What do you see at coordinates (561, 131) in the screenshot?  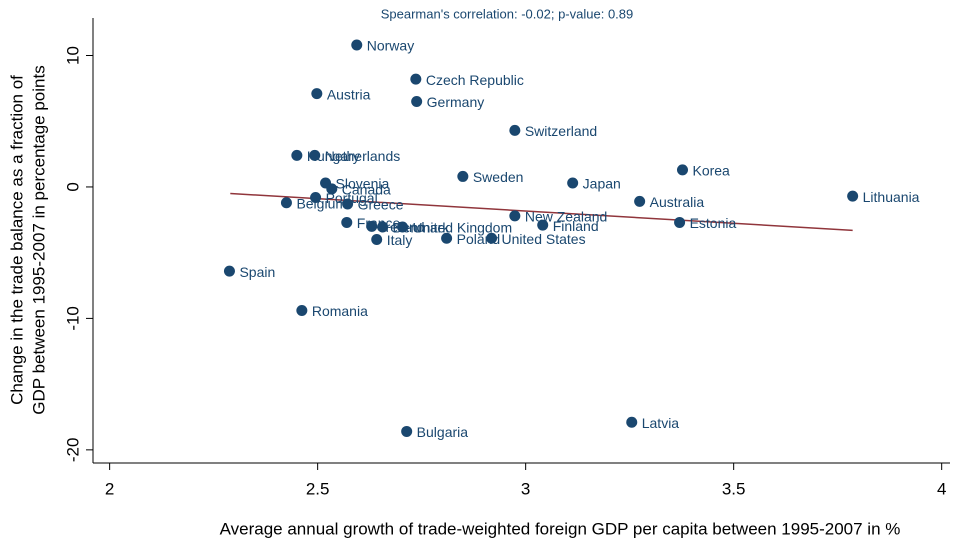 I see `point-label: Switzerland` at bounding box center [561, 131].